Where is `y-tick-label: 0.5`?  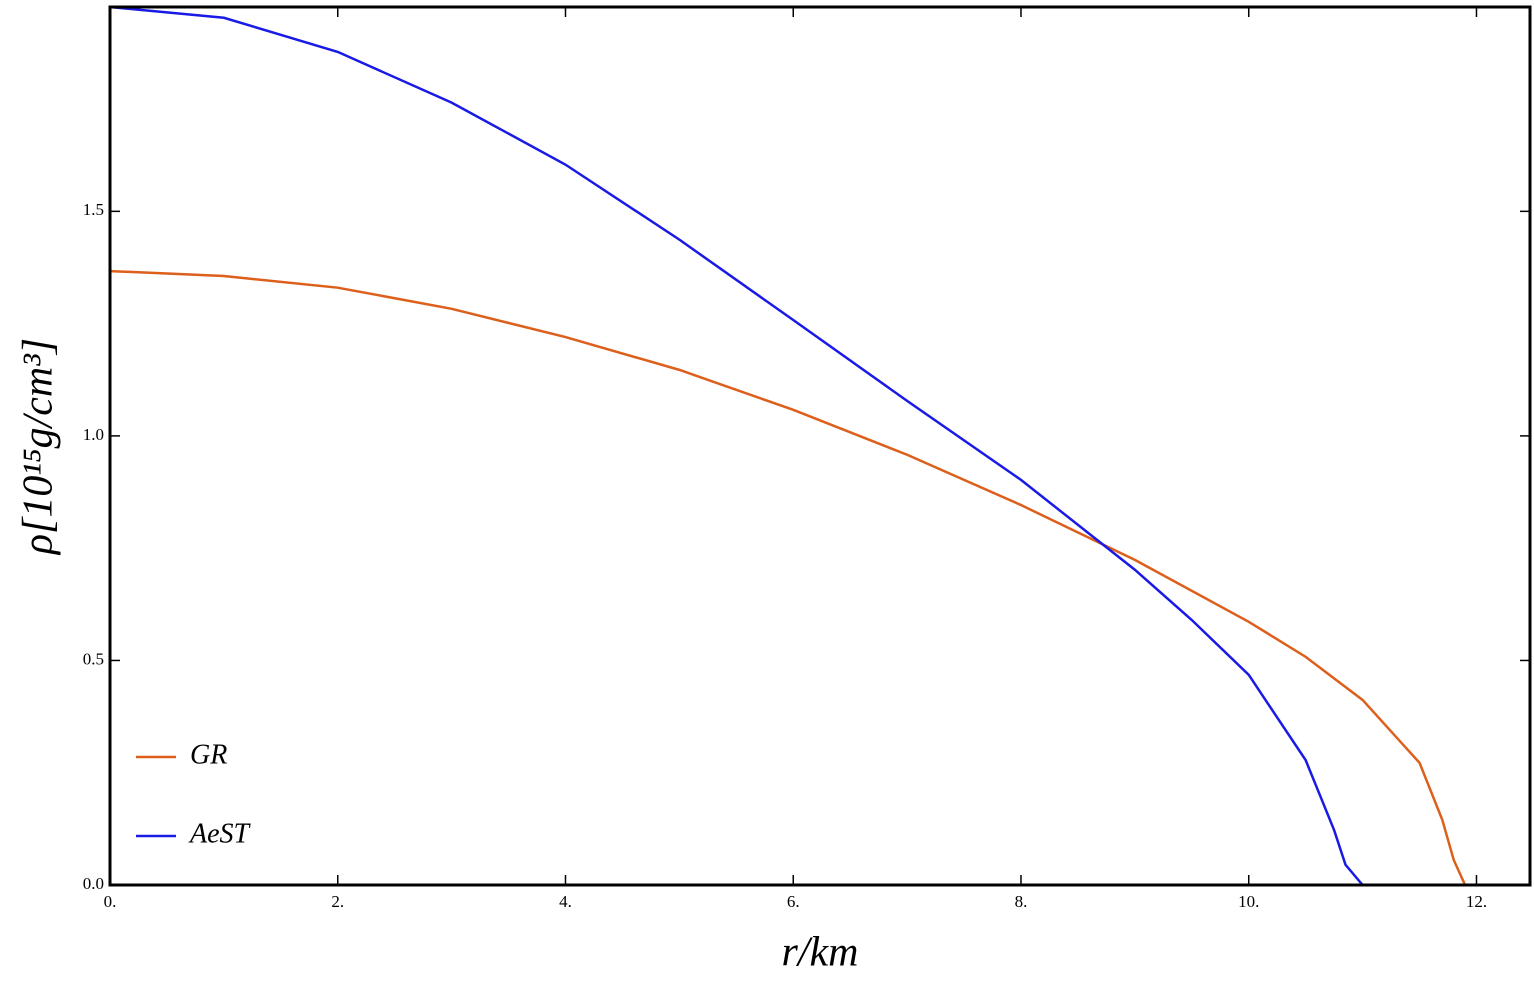 y-tick-label: 0.5 is located at coordinates (93, 658).